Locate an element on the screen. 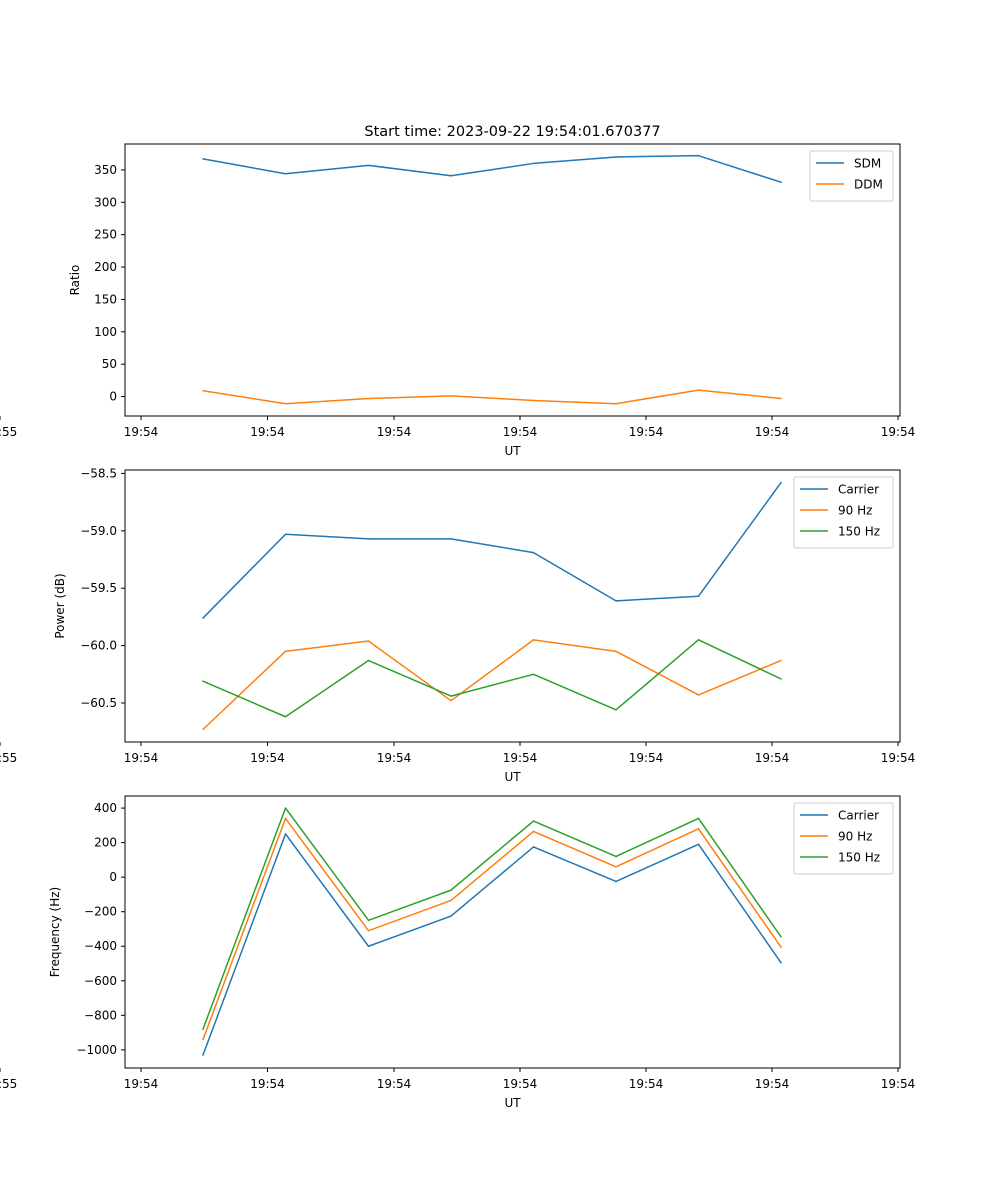 Image resolution: width=1000 pixels, height=1200 pixels. series-line-90-hz is located at coordinates (492, 928).